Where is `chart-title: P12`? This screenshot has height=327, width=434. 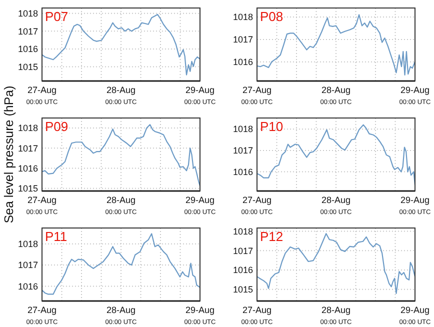
chart-title: P12 is located at coordinates (272, 236).